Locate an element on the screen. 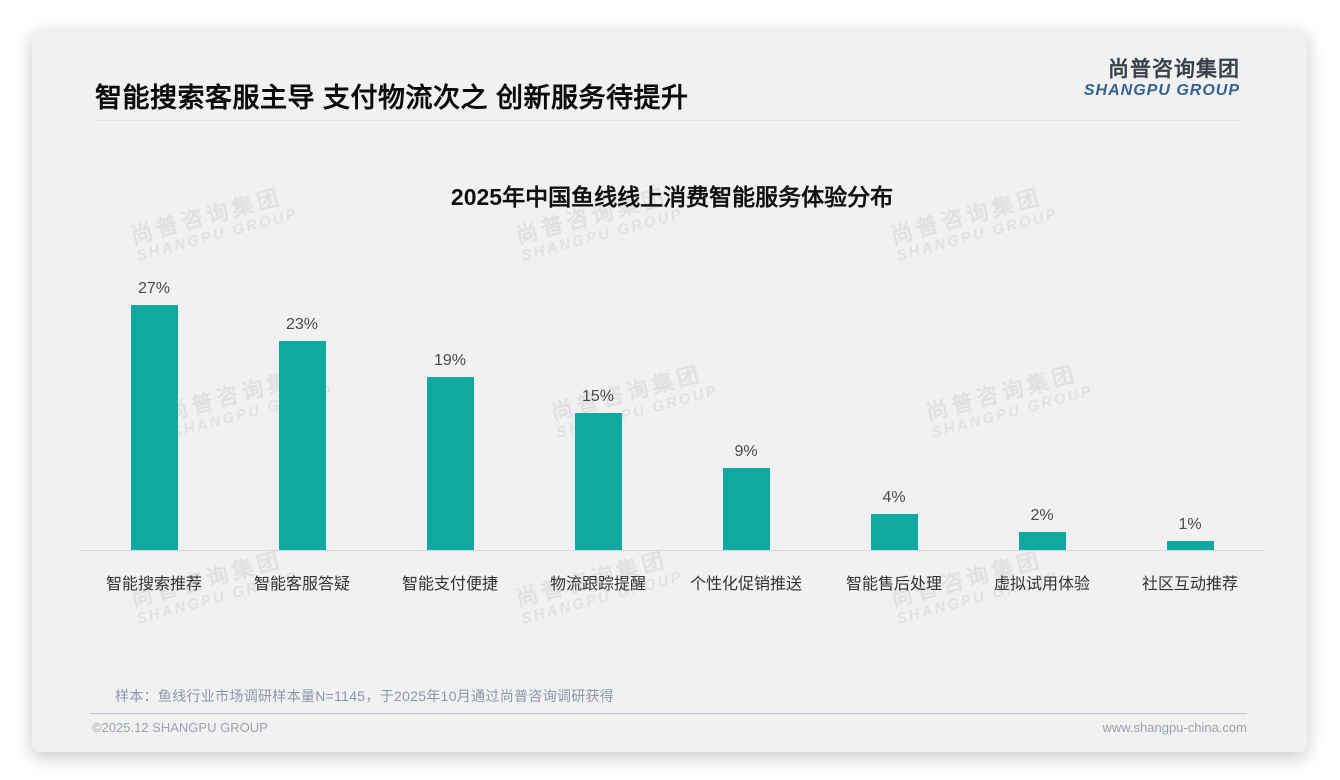 Image resolution: width=1340 pixels, height=780 pixels. x-axis-label: 个性化促销推送 is located at coordinates (745, 584).